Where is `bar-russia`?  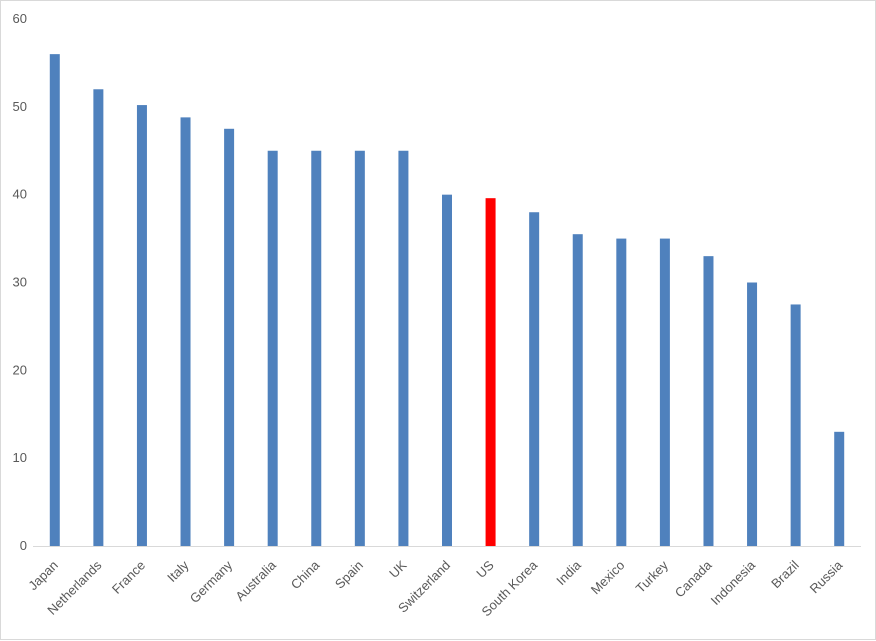
bar-russia is located at coordinates (839, 488).